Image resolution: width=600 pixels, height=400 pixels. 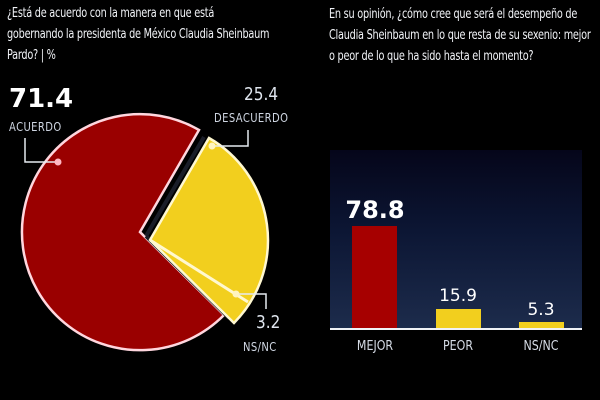 I want to click on acuerdo-label: ACUERDO, so click(x=35, y=126).